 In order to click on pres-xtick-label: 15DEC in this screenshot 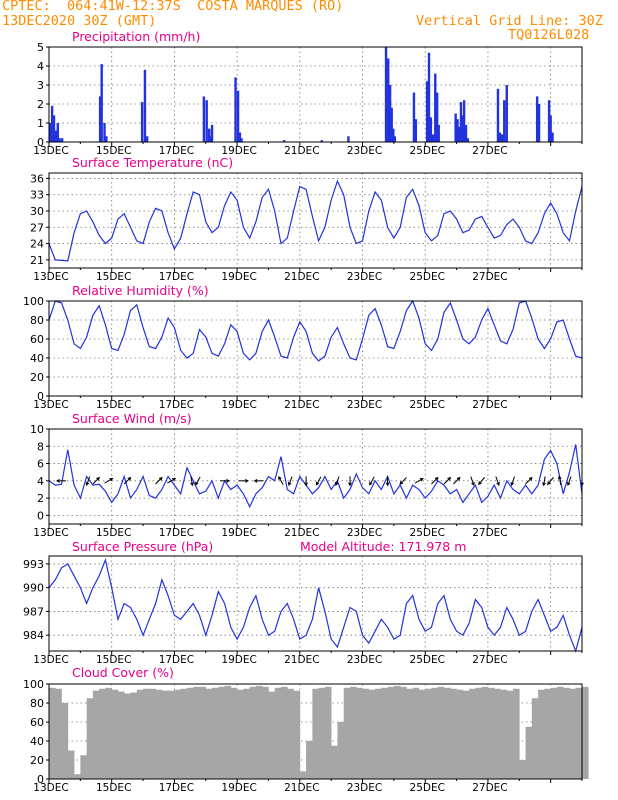, I will do `click(113, 660)`.